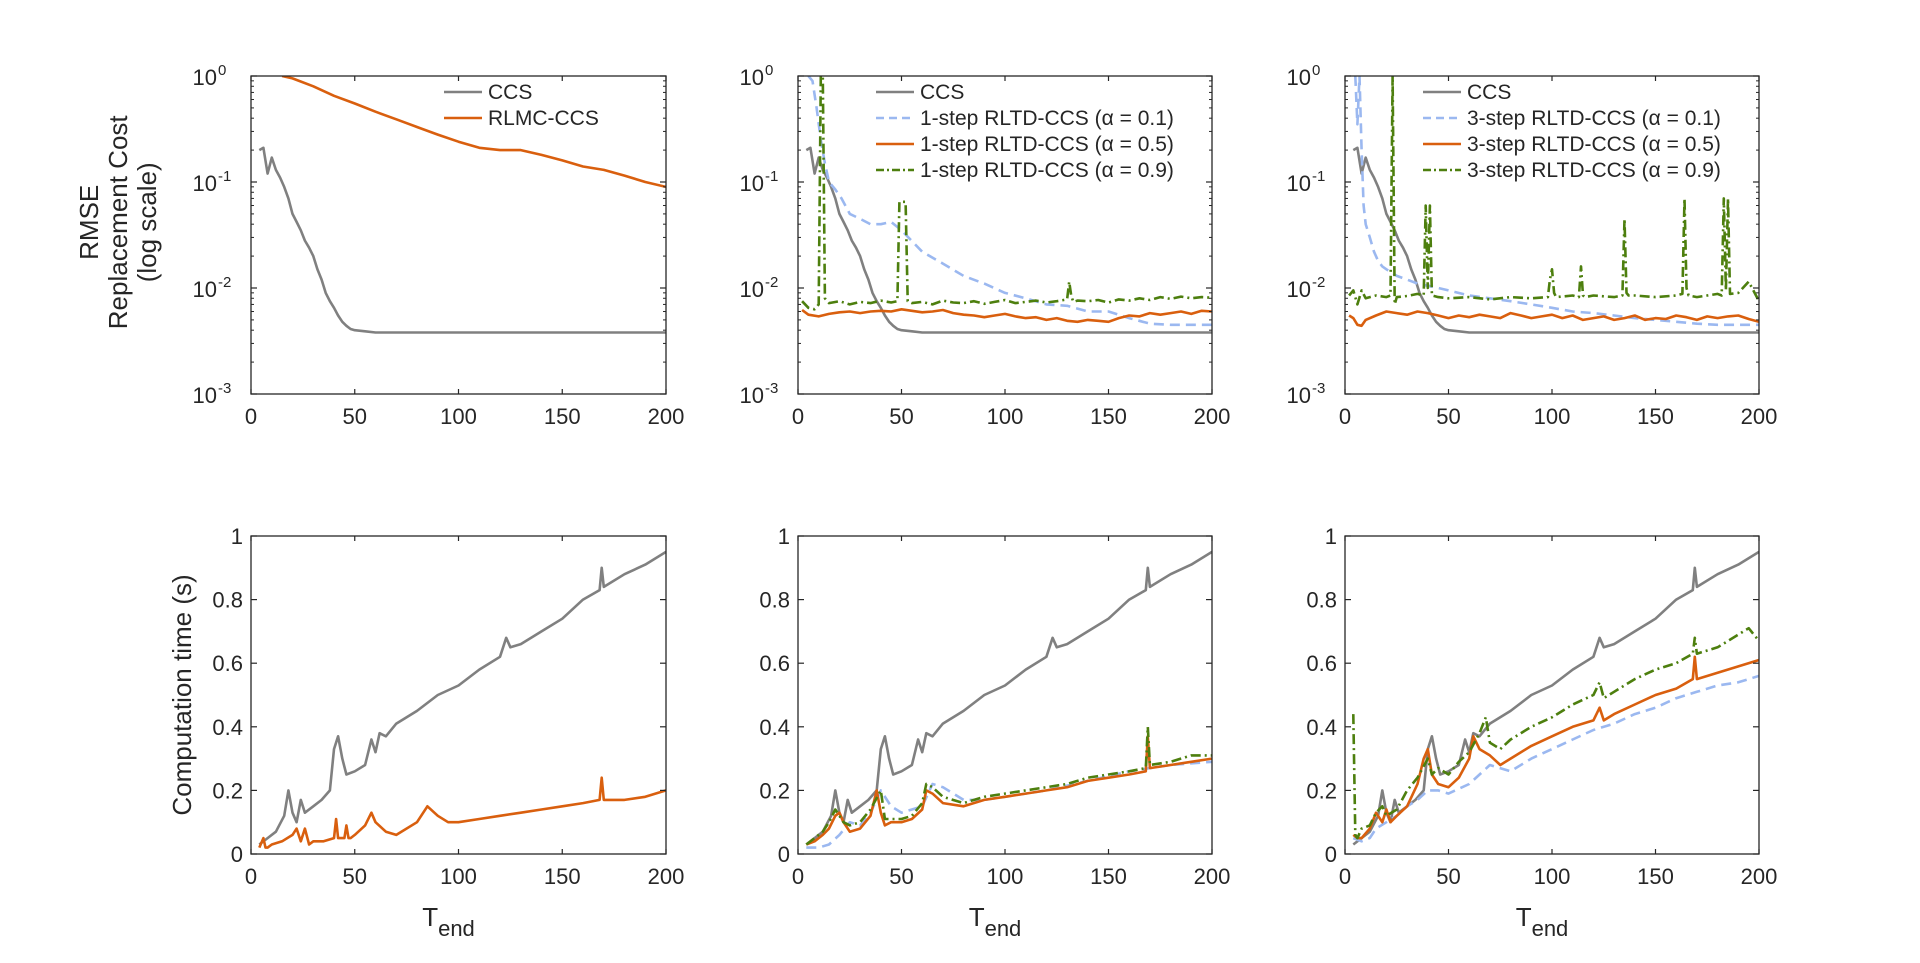 The width and height of the screenshot is (1920, 963). What do you see at coordinates (147, 222) in the screenshot?
I see `y-axis-label: (log scale)` at bounding box center [147, 222].